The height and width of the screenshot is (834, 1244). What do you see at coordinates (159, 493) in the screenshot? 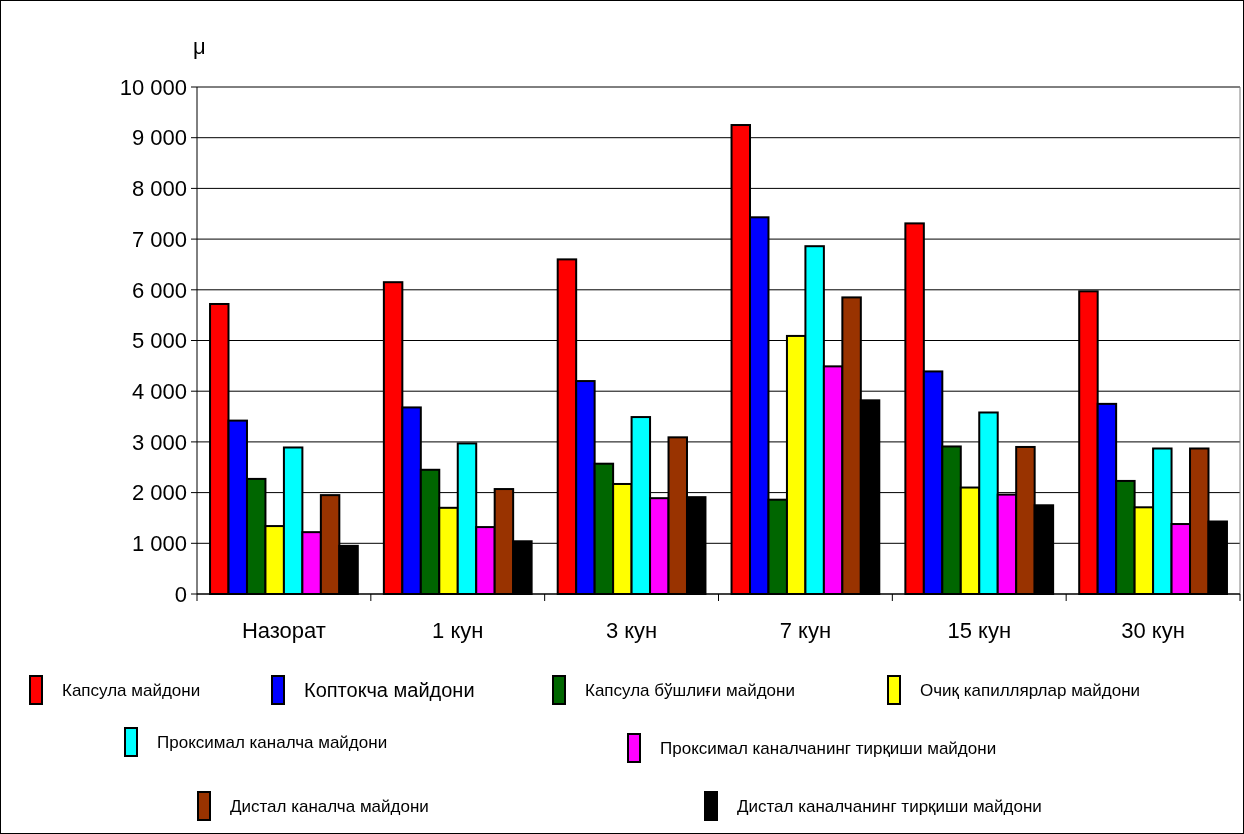
I see `y-tick-label: 2 000` at bounding box center [159, 493].